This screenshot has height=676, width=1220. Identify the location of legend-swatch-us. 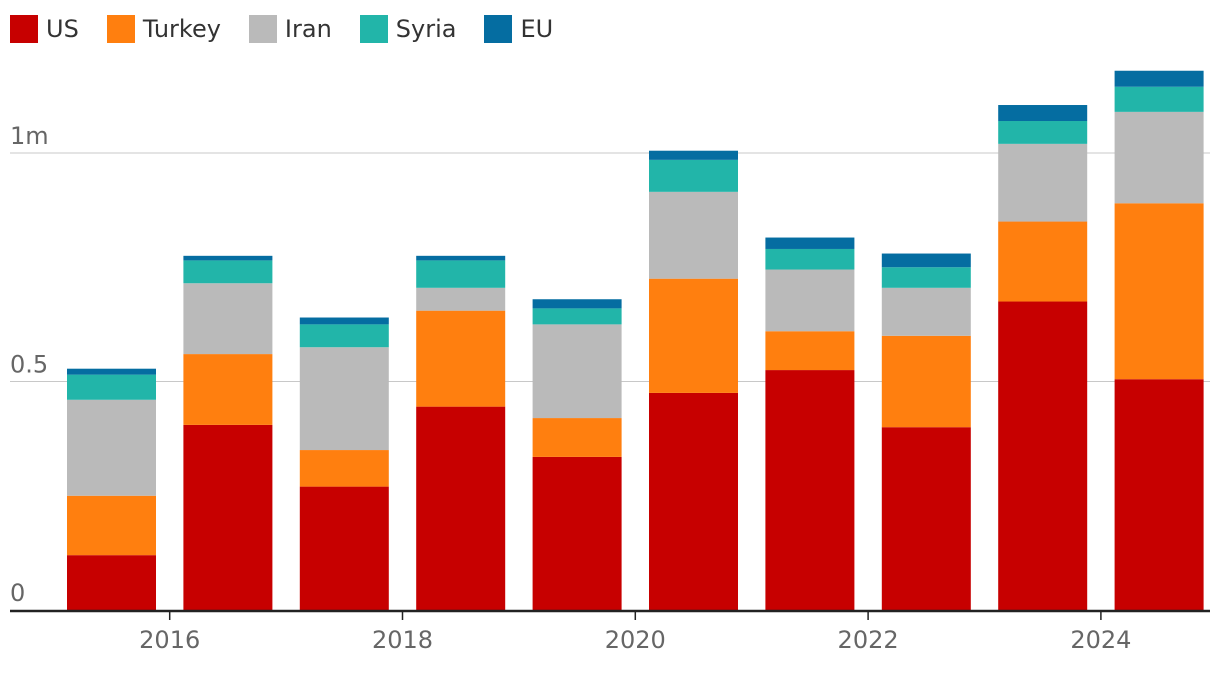
(24, 29).